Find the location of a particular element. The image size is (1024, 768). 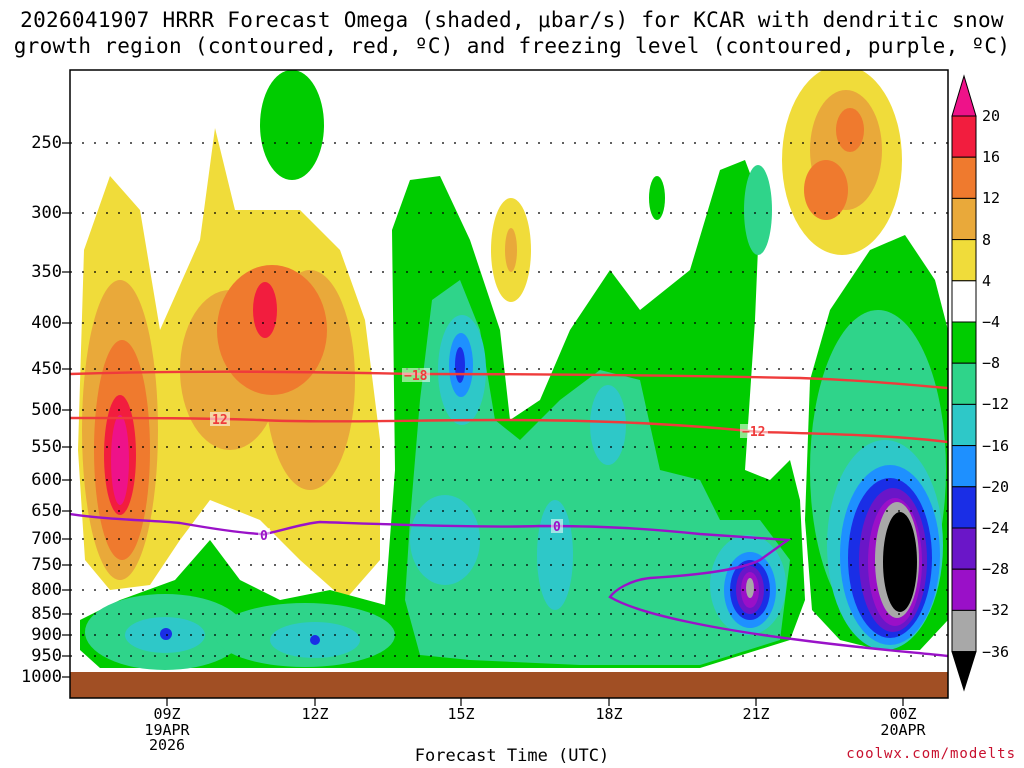

colorbar-label: −16 is located at coordinates (996, 445).